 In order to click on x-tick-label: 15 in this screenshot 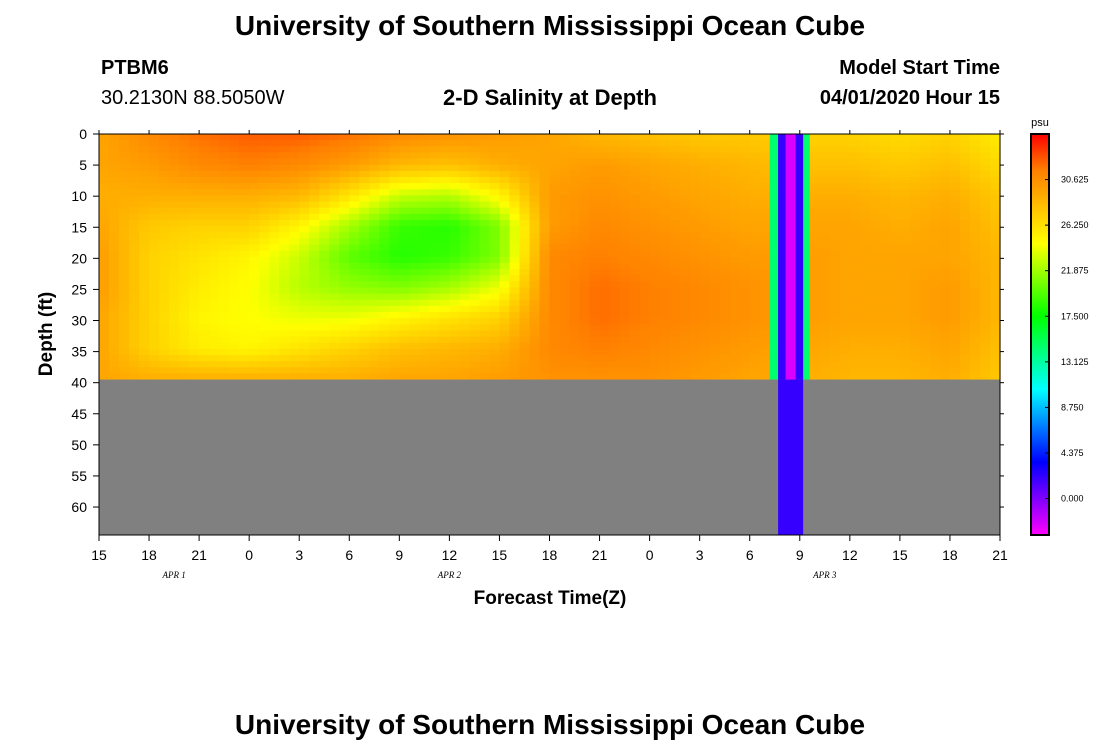, I will do `click(900, 555)`.